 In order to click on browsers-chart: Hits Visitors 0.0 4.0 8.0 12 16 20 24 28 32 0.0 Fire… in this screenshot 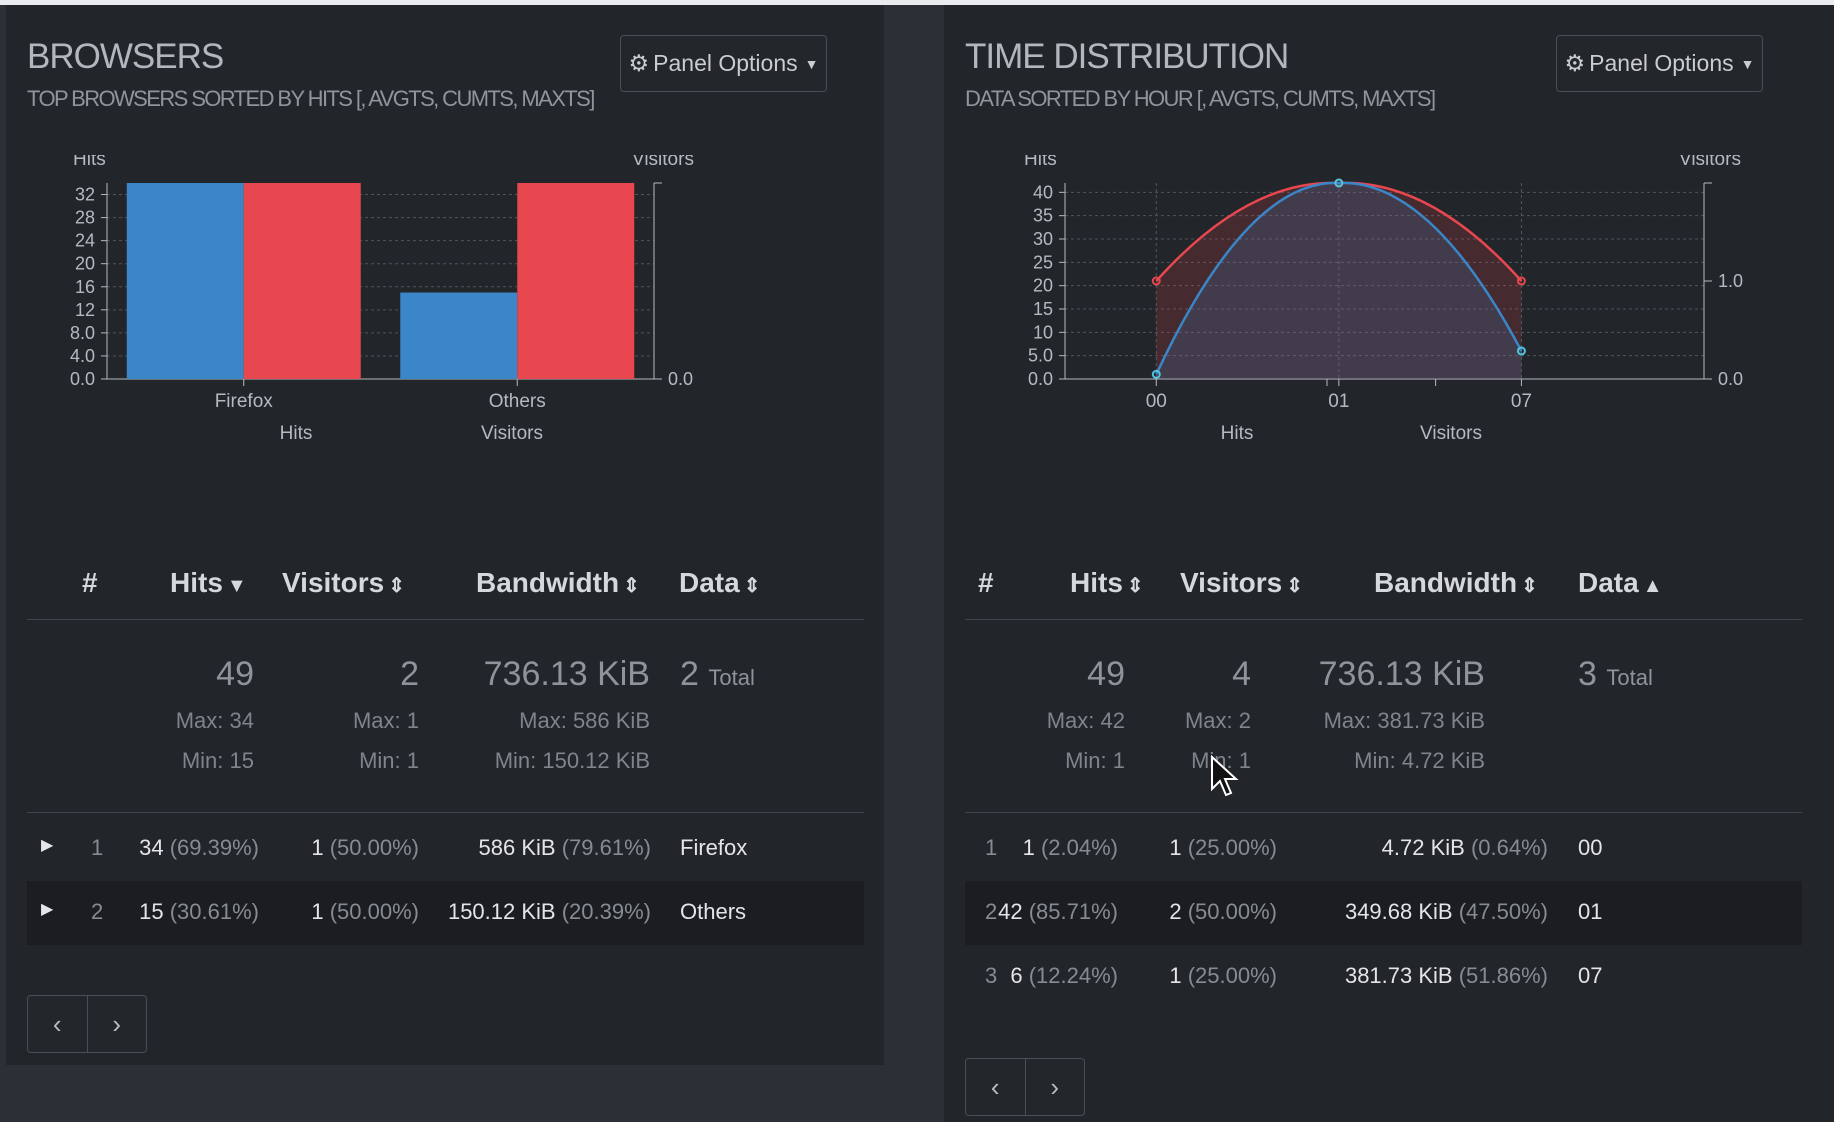, I will do `click(382, 299)`.